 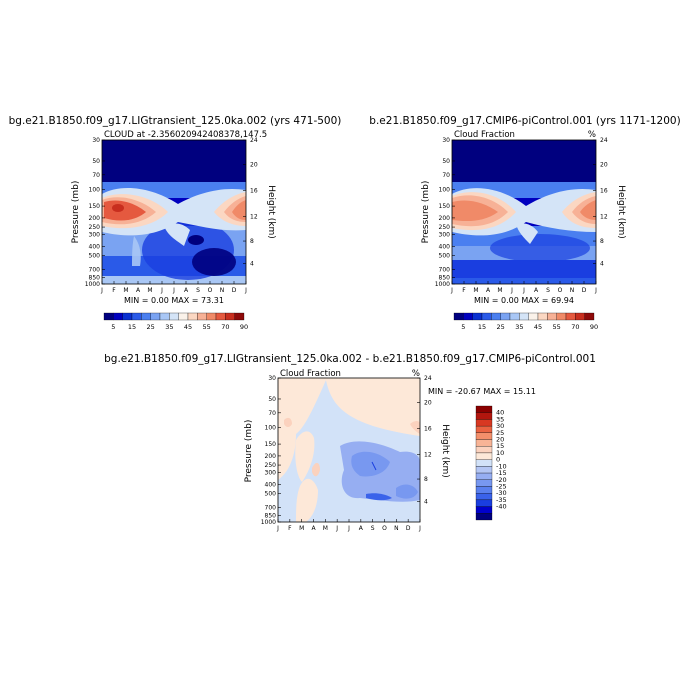 What do you see at coordinates (416, 374) in the screenshot?
I see `panel-difference-subtitle-right: %` at bounding box center [416, 374].